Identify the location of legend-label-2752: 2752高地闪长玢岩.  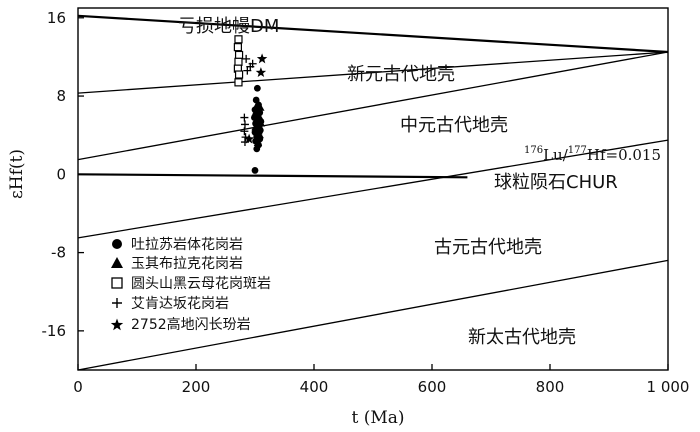
(191, 324).